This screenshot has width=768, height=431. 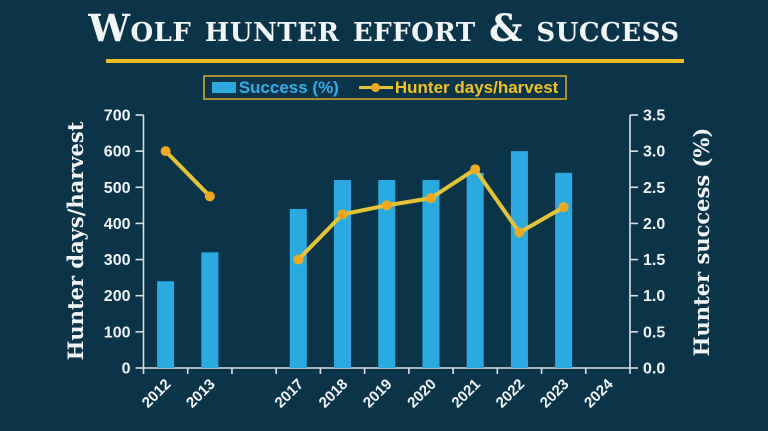 What do you see at coordinates (422, 394) in the screenshot?
I see `x-axis-label-2020: 2020` at bounding box center [422, 394].